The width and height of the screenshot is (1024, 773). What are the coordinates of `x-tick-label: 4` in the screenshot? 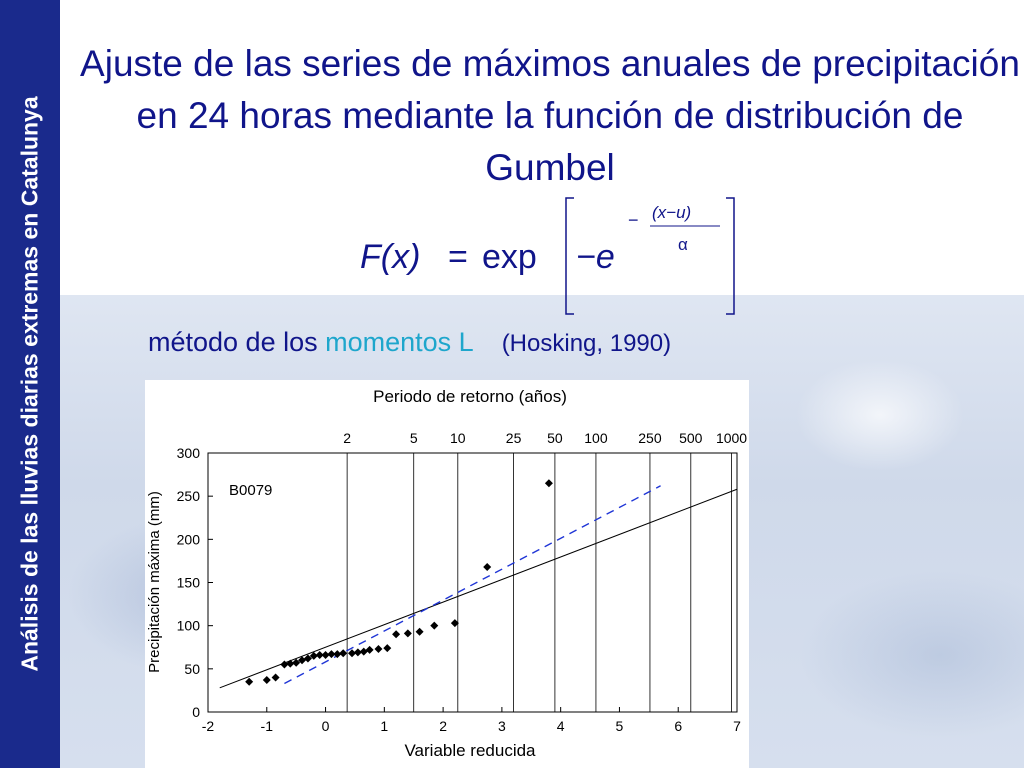 It's located at (561, 726).